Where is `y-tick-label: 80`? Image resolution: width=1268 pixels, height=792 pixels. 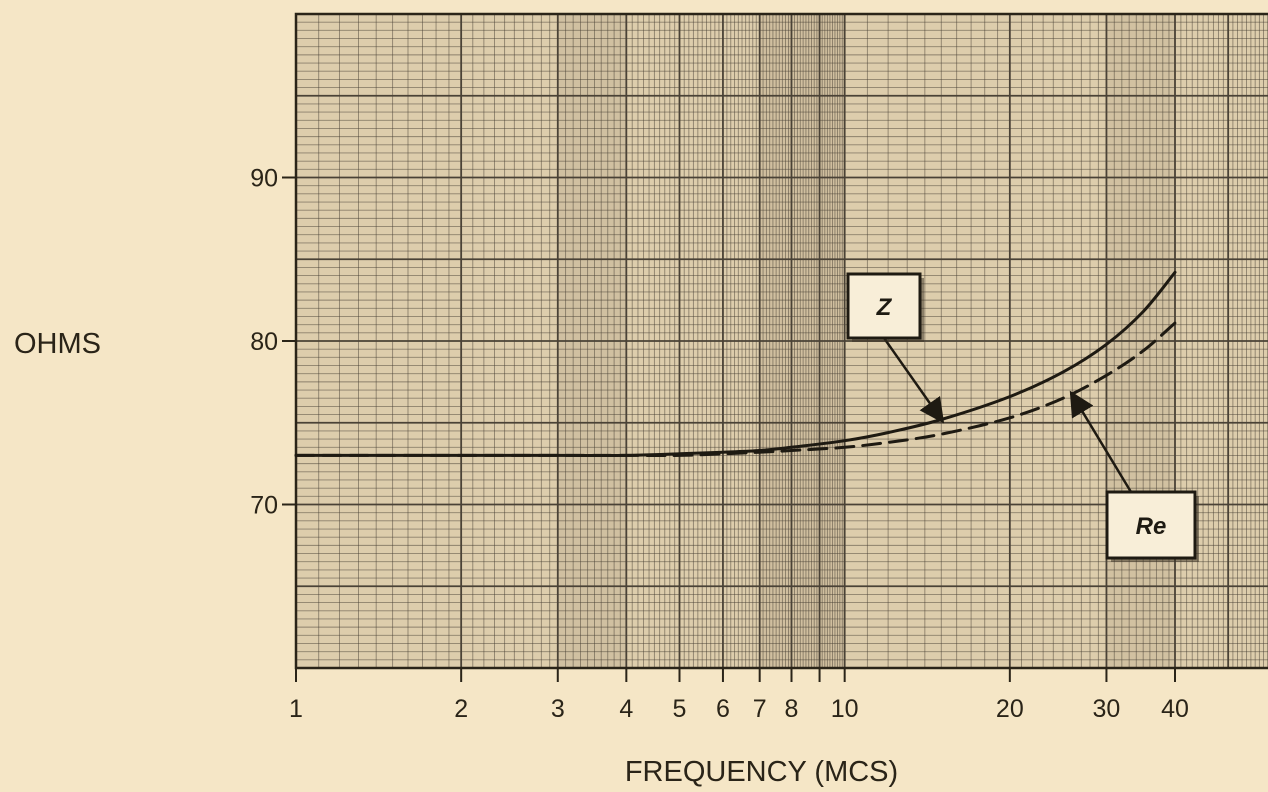
y-tick-label: 80 is located at coordinates (264, 342).